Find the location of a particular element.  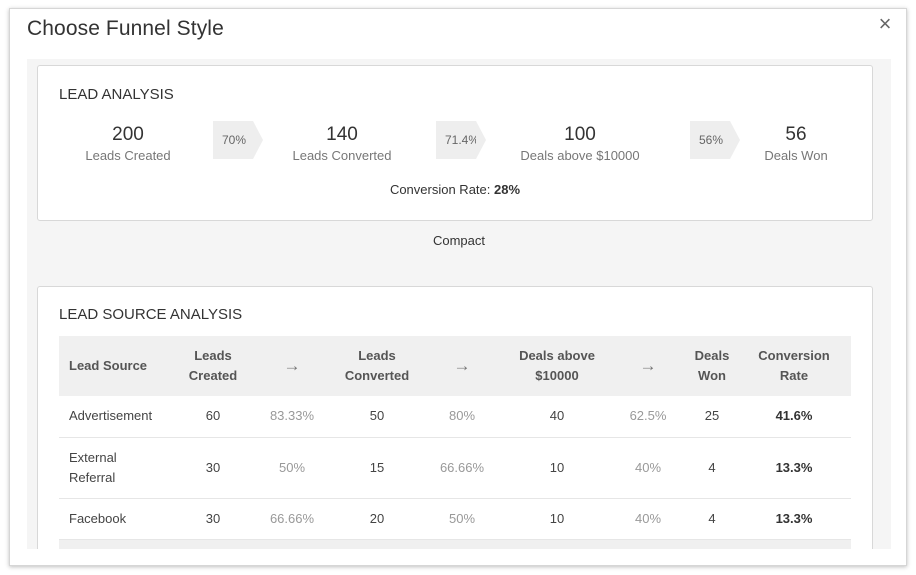

stage-rate-chevron: 70% is located at coordinates (238, 140).